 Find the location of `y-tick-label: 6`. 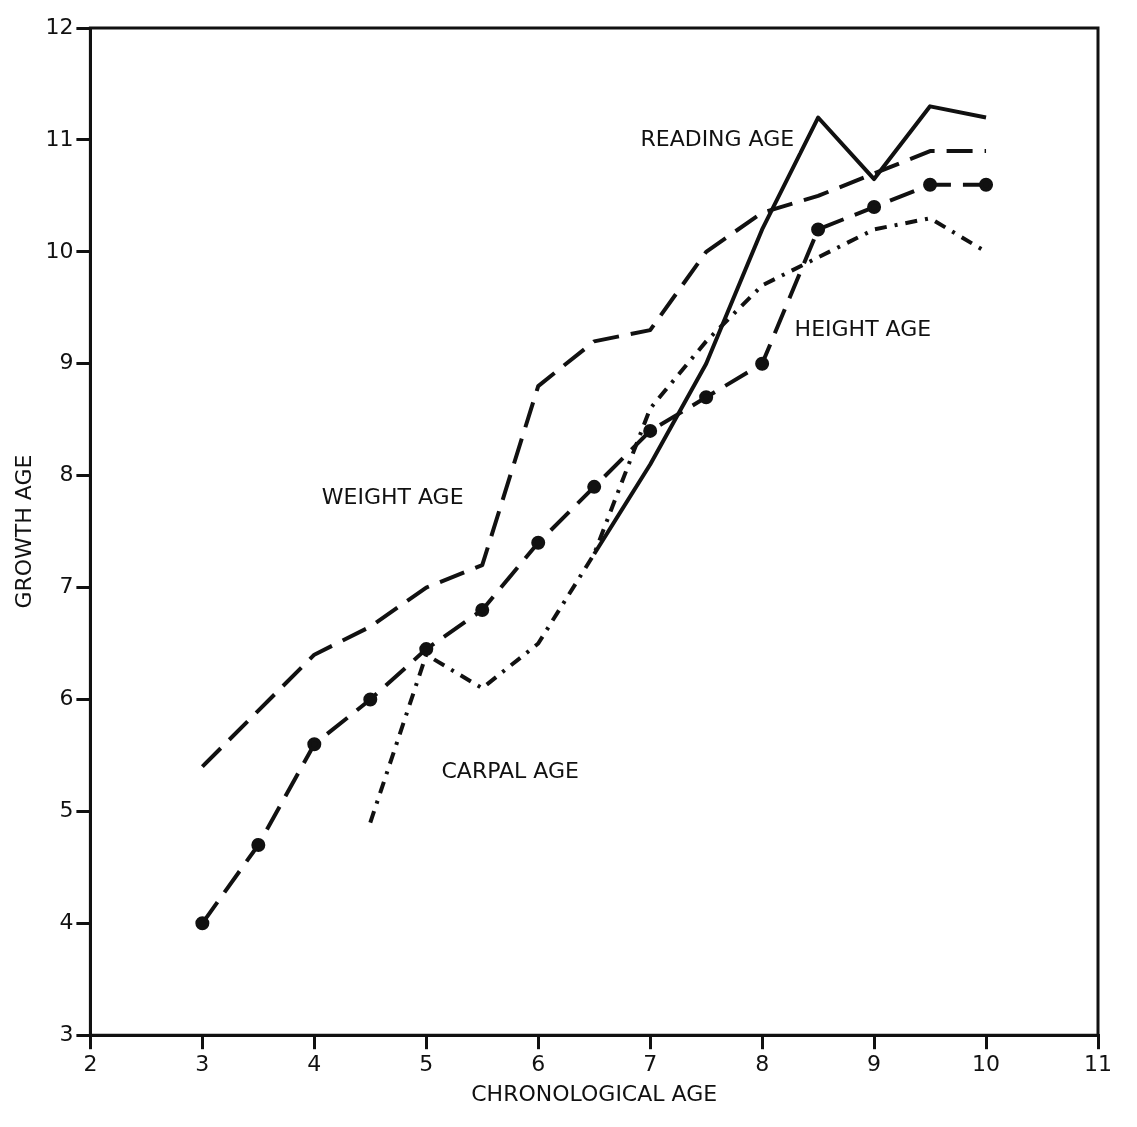

y-tick-label: 6 is located at coordinates (66, 698).